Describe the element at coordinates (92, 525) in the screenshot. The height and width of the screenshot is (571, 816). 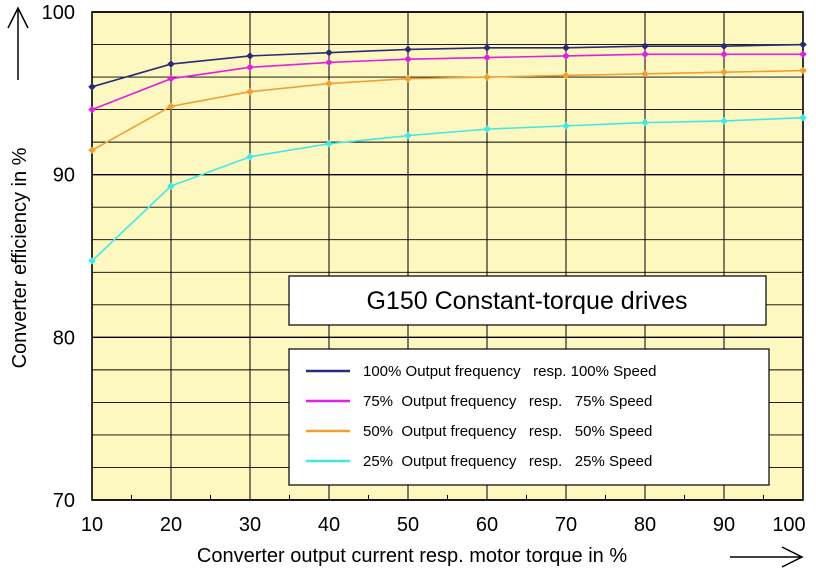
I see `x-tick-label: 10` at that location.